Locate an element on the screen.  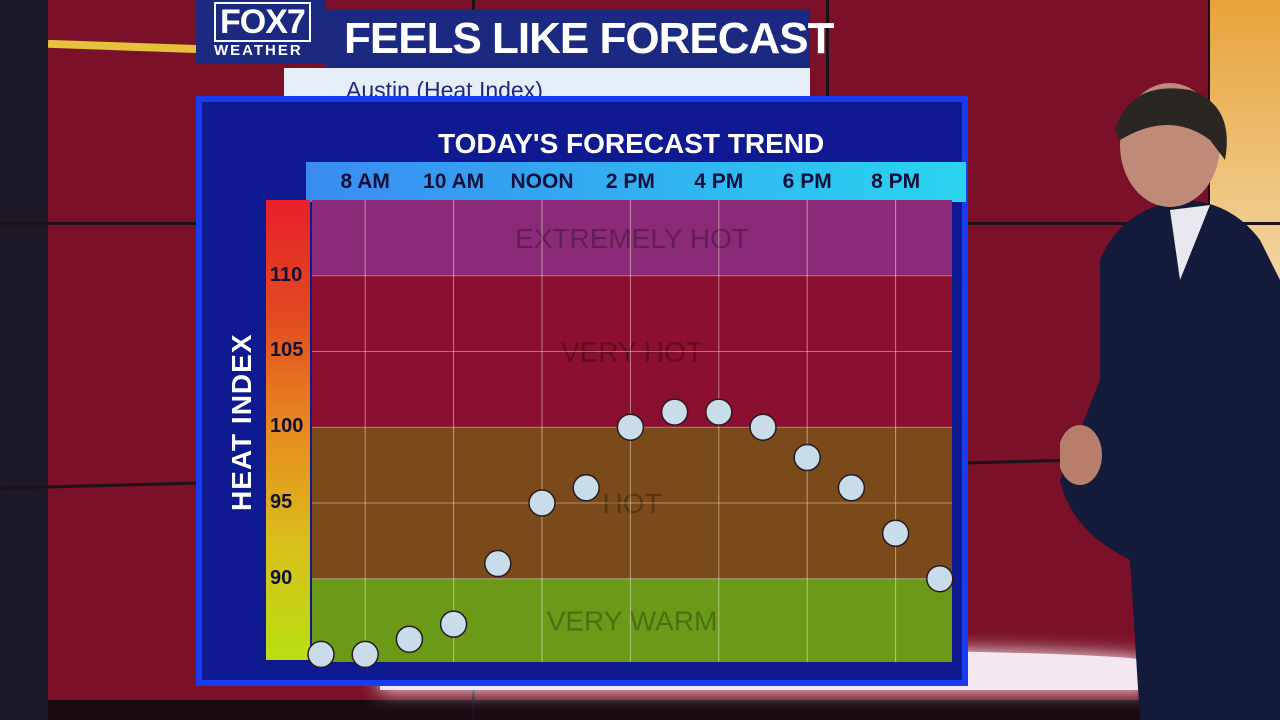
logo-text: FOX7 is located at coordinates (262, 22).